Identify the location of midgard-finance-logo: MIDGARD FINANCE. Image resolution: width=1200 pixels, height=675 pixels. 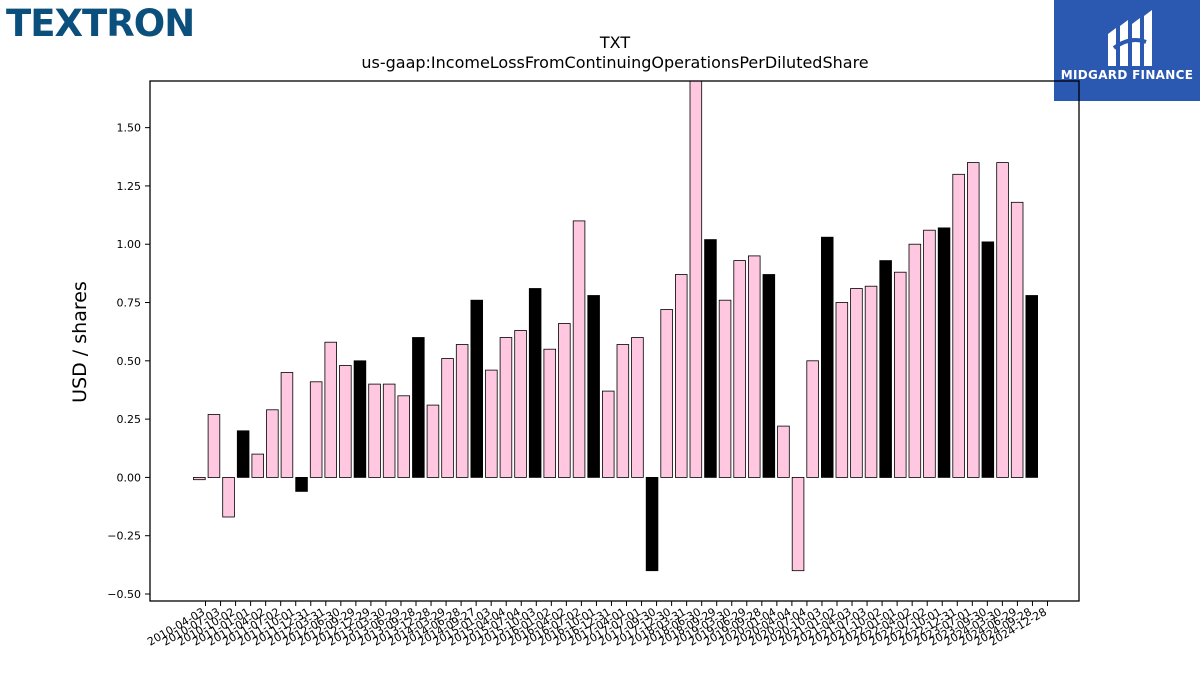
(1127, 50).